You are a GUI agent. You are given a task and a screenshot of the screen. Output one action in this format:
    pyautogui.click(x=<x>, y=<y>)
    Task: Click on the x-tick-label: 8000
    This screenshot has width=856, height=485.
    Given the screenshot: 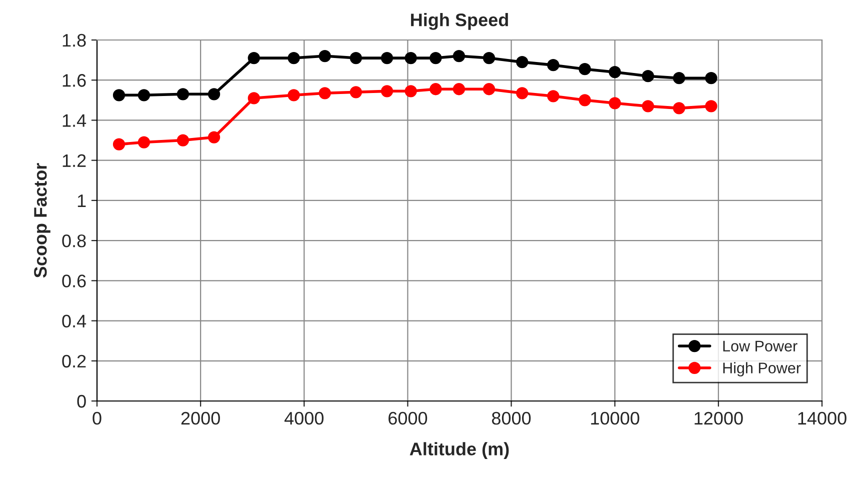 What is the action you would take?
    pyautogui.click(x=511, y=418)
    